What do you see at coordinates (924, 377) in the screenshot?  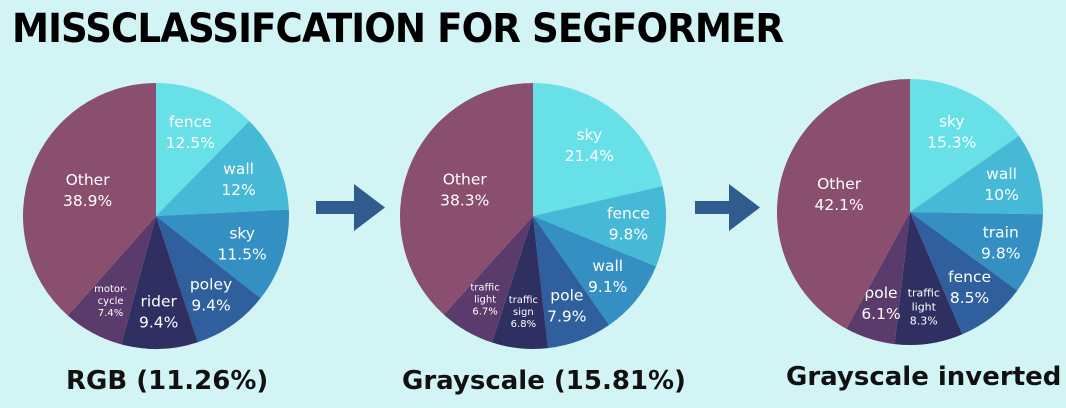 I see `caption-grayscale-inverted: Grayscale inverted` at bounding box center [924, 377].